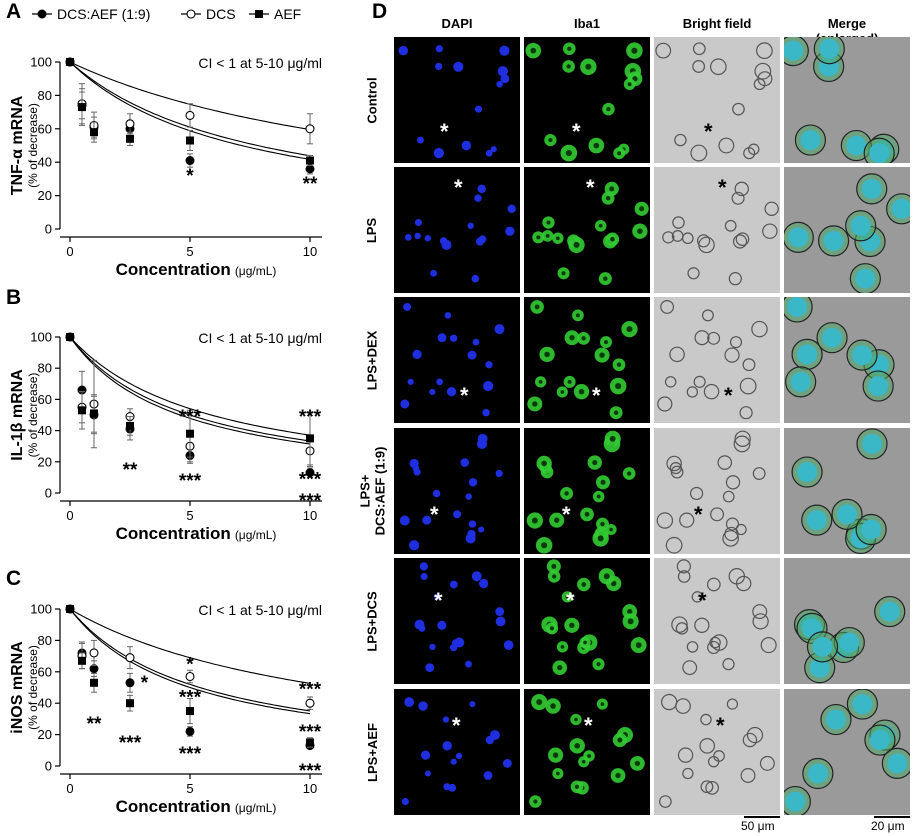 The image size is (913, 836). What do you see at coordinates (260, 63) in the screenshot?
I see `ci-annotation: CI < 1 at 5-10 μg/ml` at bounding box center [260, 63].